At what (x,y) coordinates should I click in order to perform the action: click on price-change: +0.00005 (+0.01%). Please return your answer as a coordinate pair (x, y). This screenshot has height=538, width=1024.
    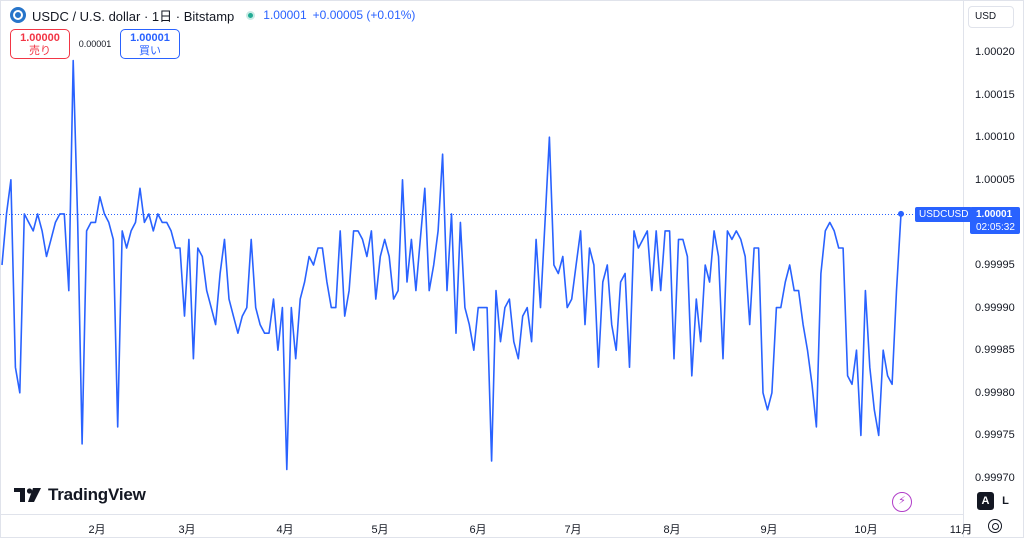
    Looking at the image, I should click on (364, 15).